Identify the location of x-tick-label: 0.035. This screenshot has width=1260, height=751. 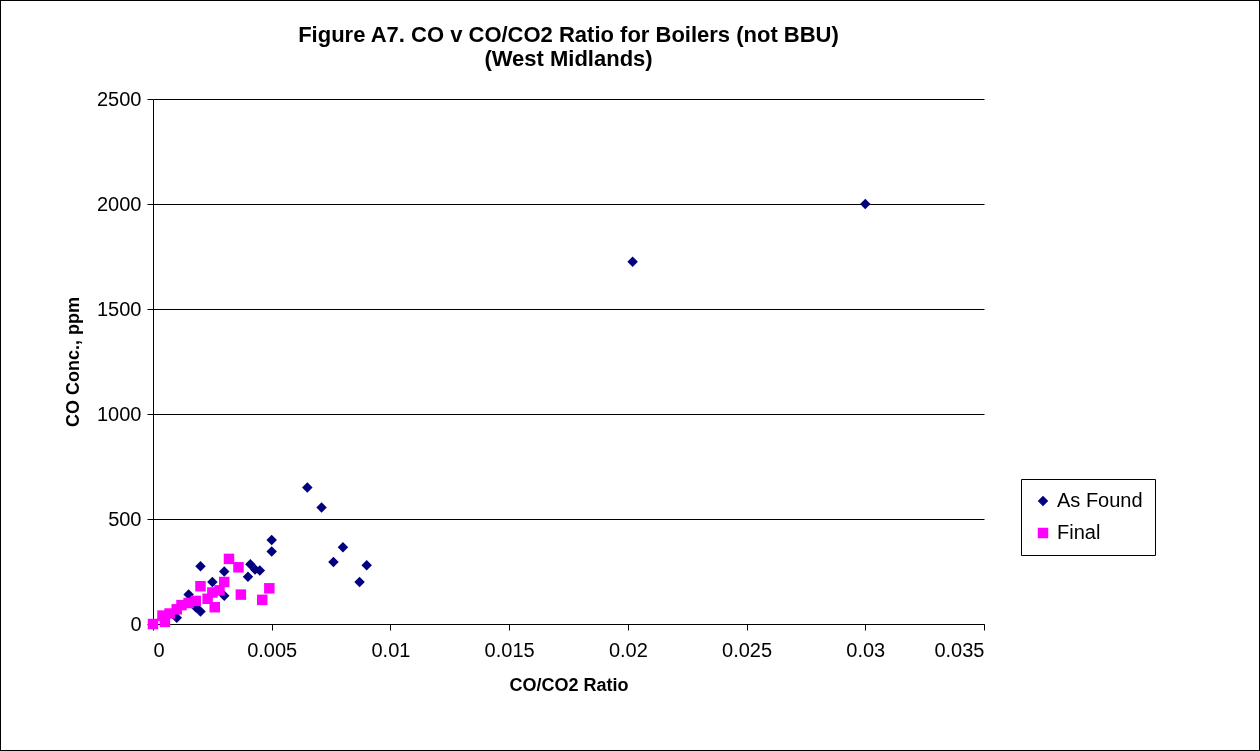
(959, 649).